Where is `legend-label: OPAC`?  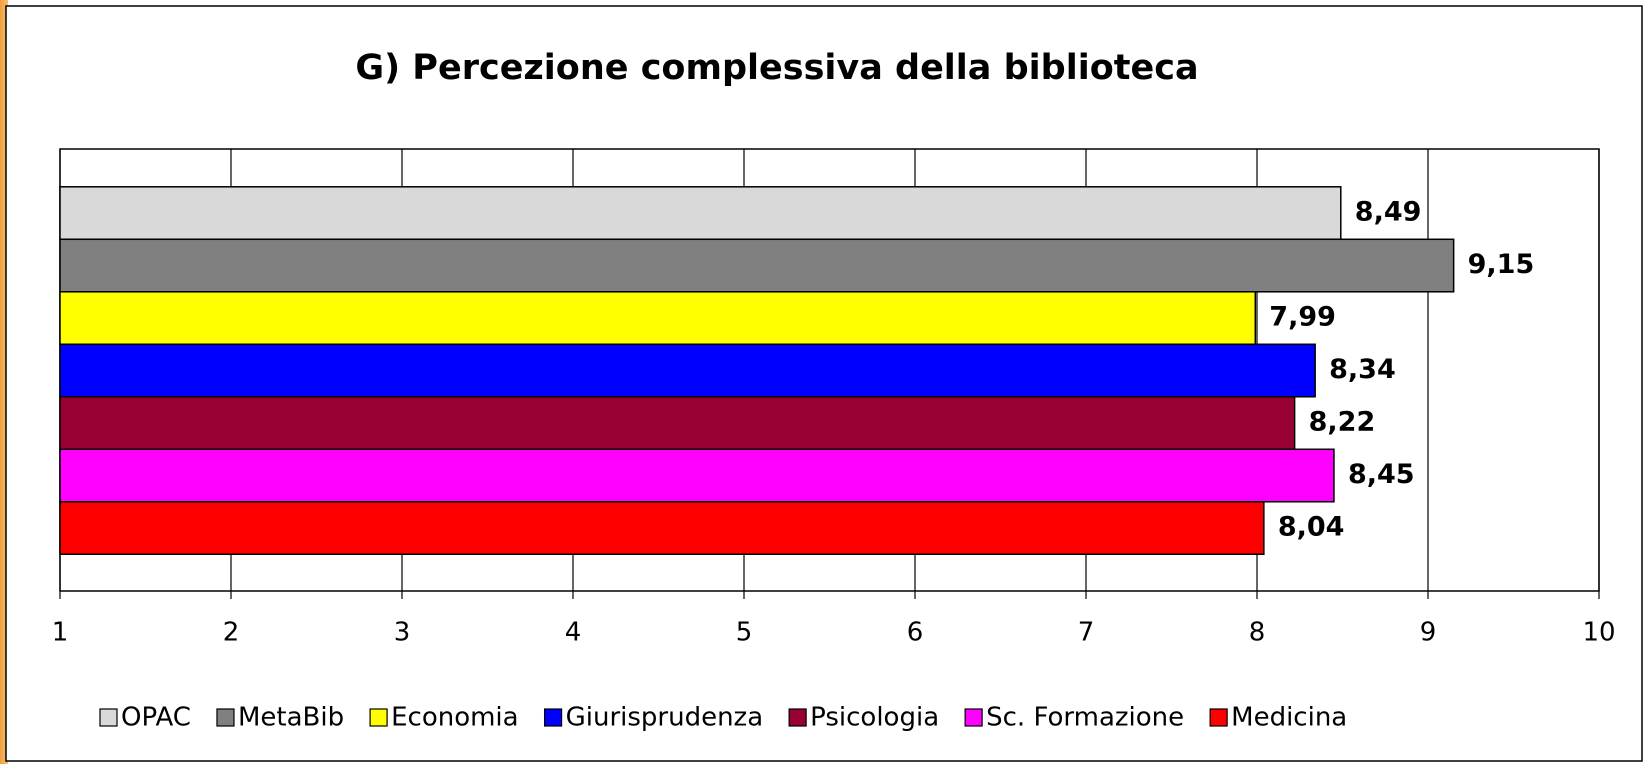
legend-label: OPAC is located at coordinates (156, 718).